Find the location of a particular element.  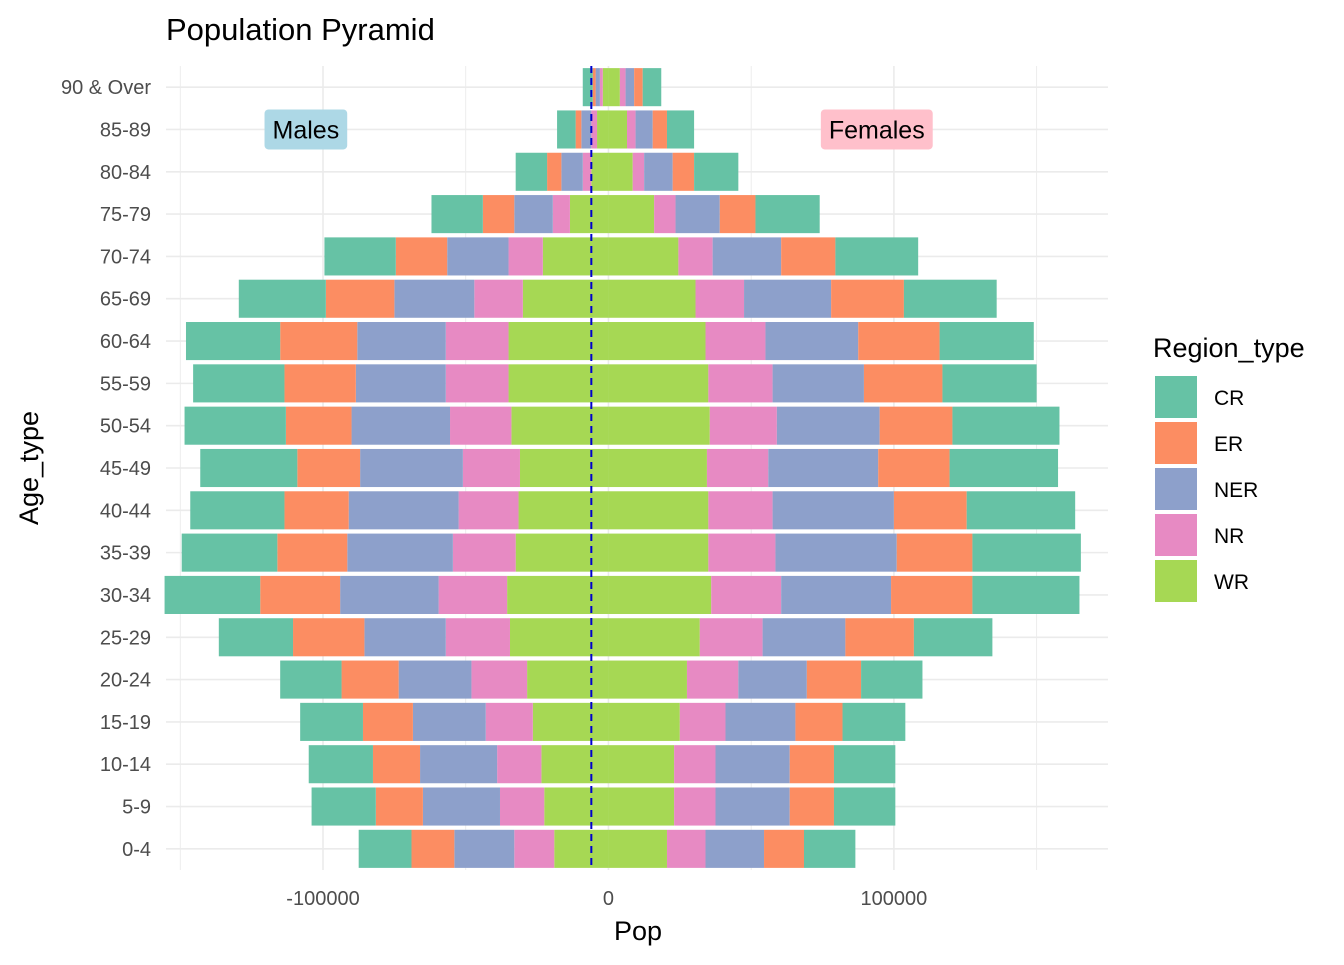

y-tick-label: 75-79 is located at coordinates (125, 215).